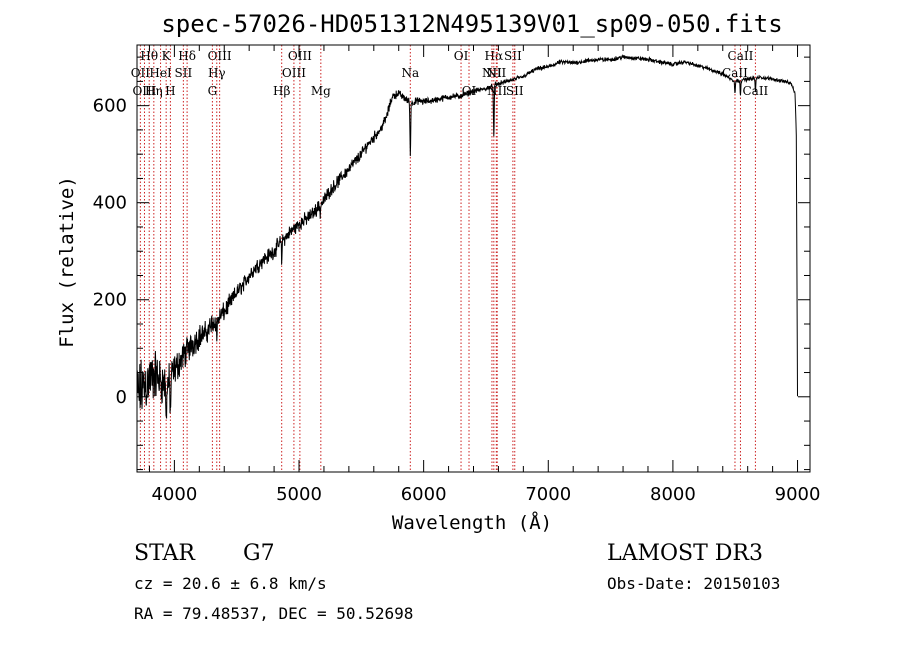  What do you see at coordinates (110, 203) in the screenshot?
I see `y-tick-label: 400` at bounding box center [110, 203].